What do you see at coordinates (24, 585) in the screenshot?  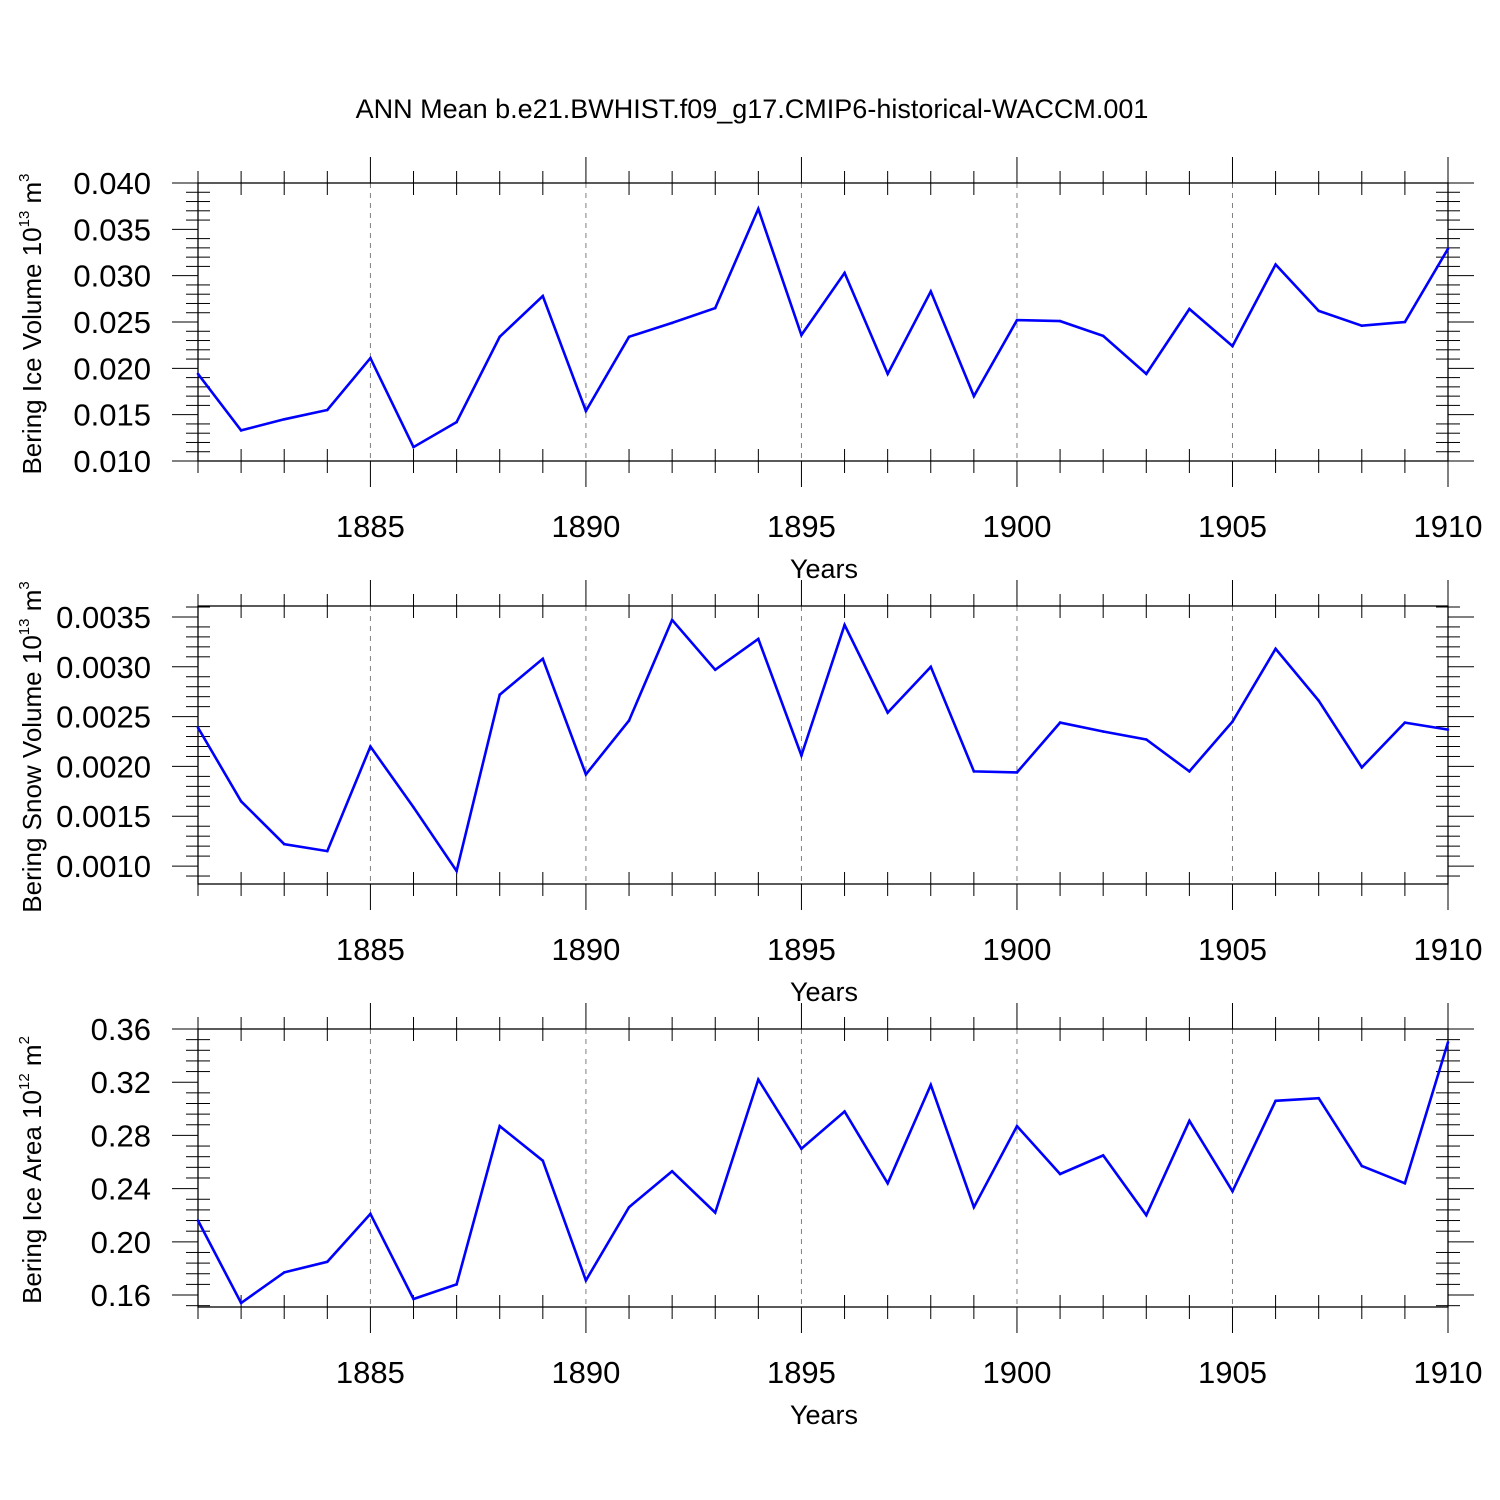 I see `y-axis-label-superscript: 3` at bounding box center [24, 585].